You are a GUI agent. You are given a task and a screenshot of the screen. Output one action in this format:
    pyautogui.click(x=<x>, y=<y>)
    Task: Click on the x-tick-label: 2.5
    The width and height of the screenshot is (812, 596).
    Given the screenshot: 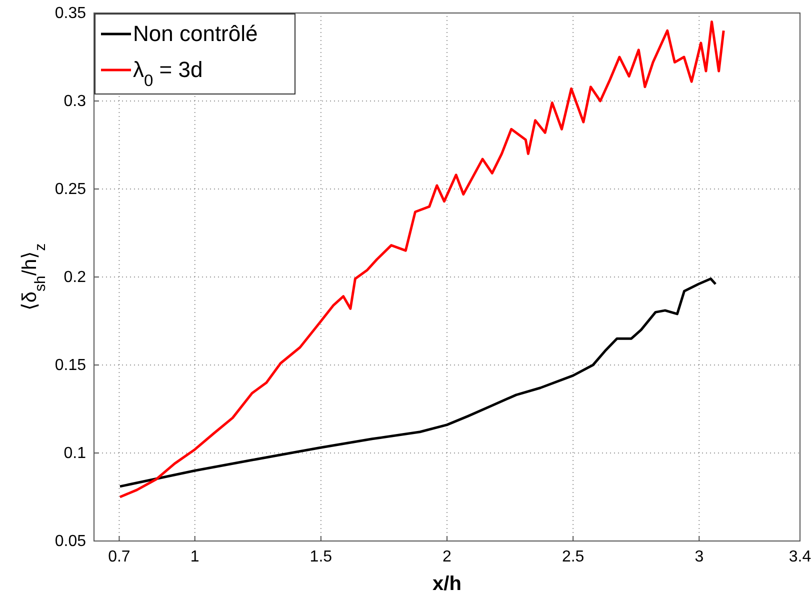 What is the action you would take?
    pyautogui.click(x=573, y=557)
    